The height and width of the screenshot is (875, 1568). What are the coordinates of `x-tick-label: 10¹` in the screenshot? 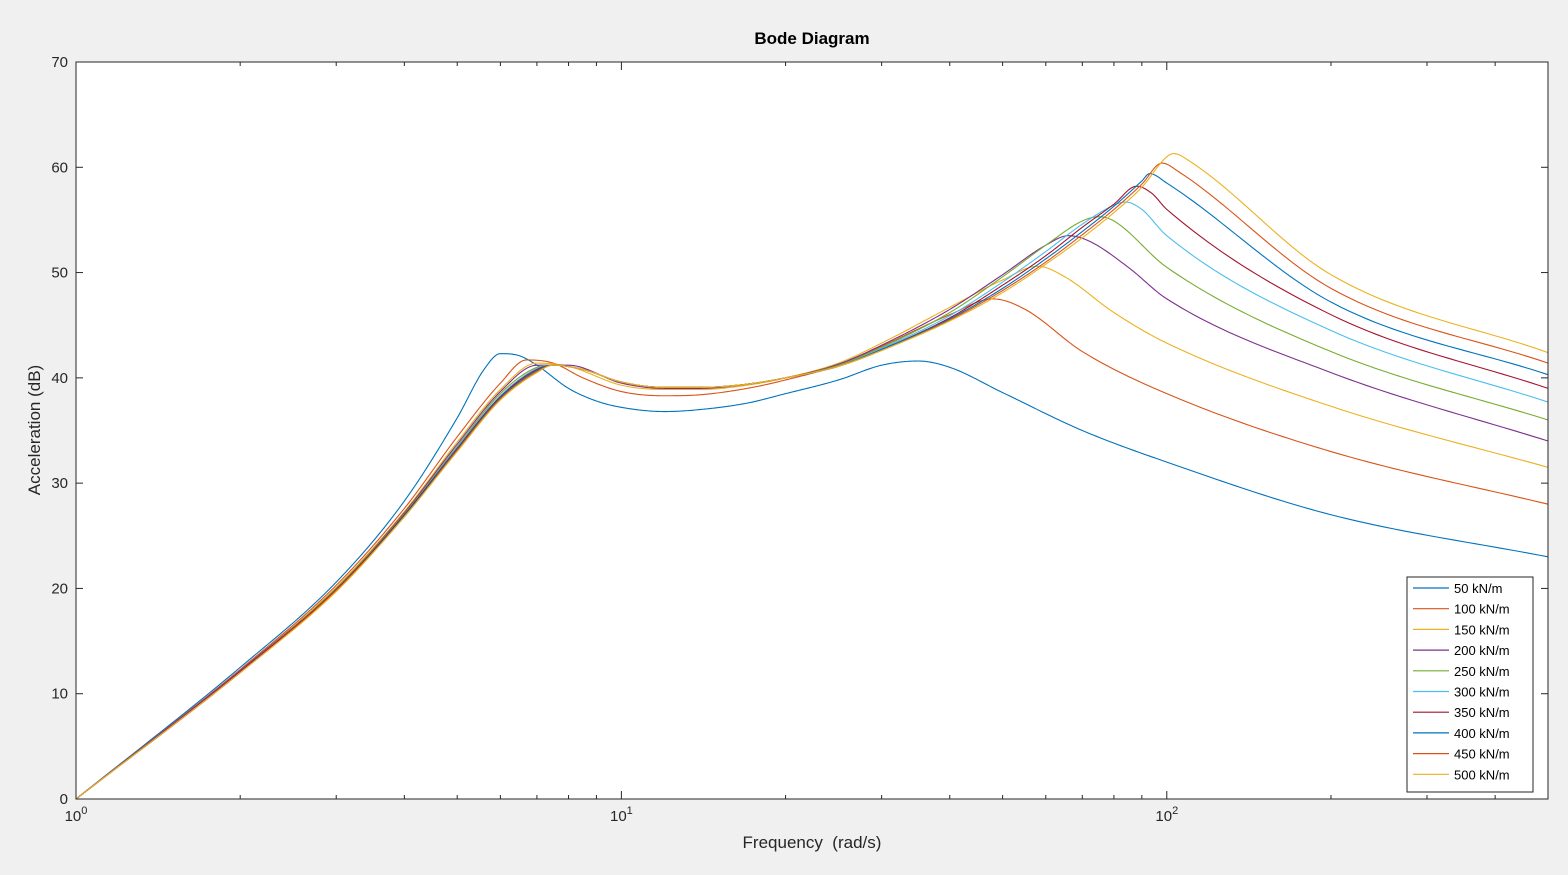 It's located at (621, 815).